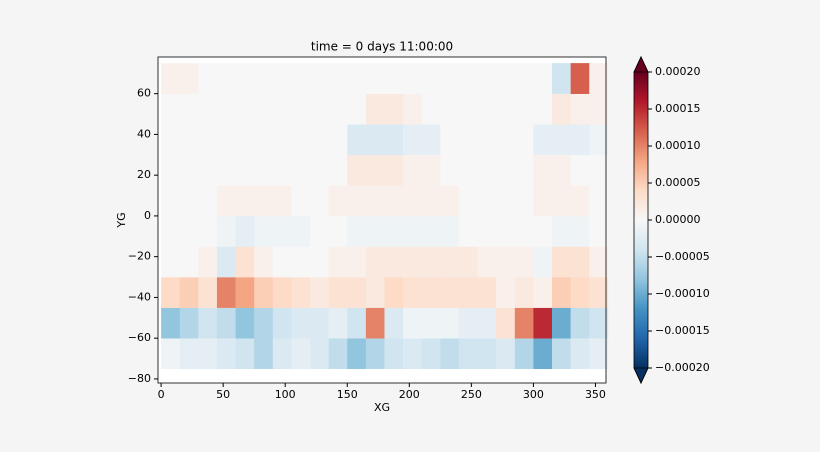  Describe the element at coordinates (285, 394) in the screenshot. I see `x-tick-label: 100` at that location.